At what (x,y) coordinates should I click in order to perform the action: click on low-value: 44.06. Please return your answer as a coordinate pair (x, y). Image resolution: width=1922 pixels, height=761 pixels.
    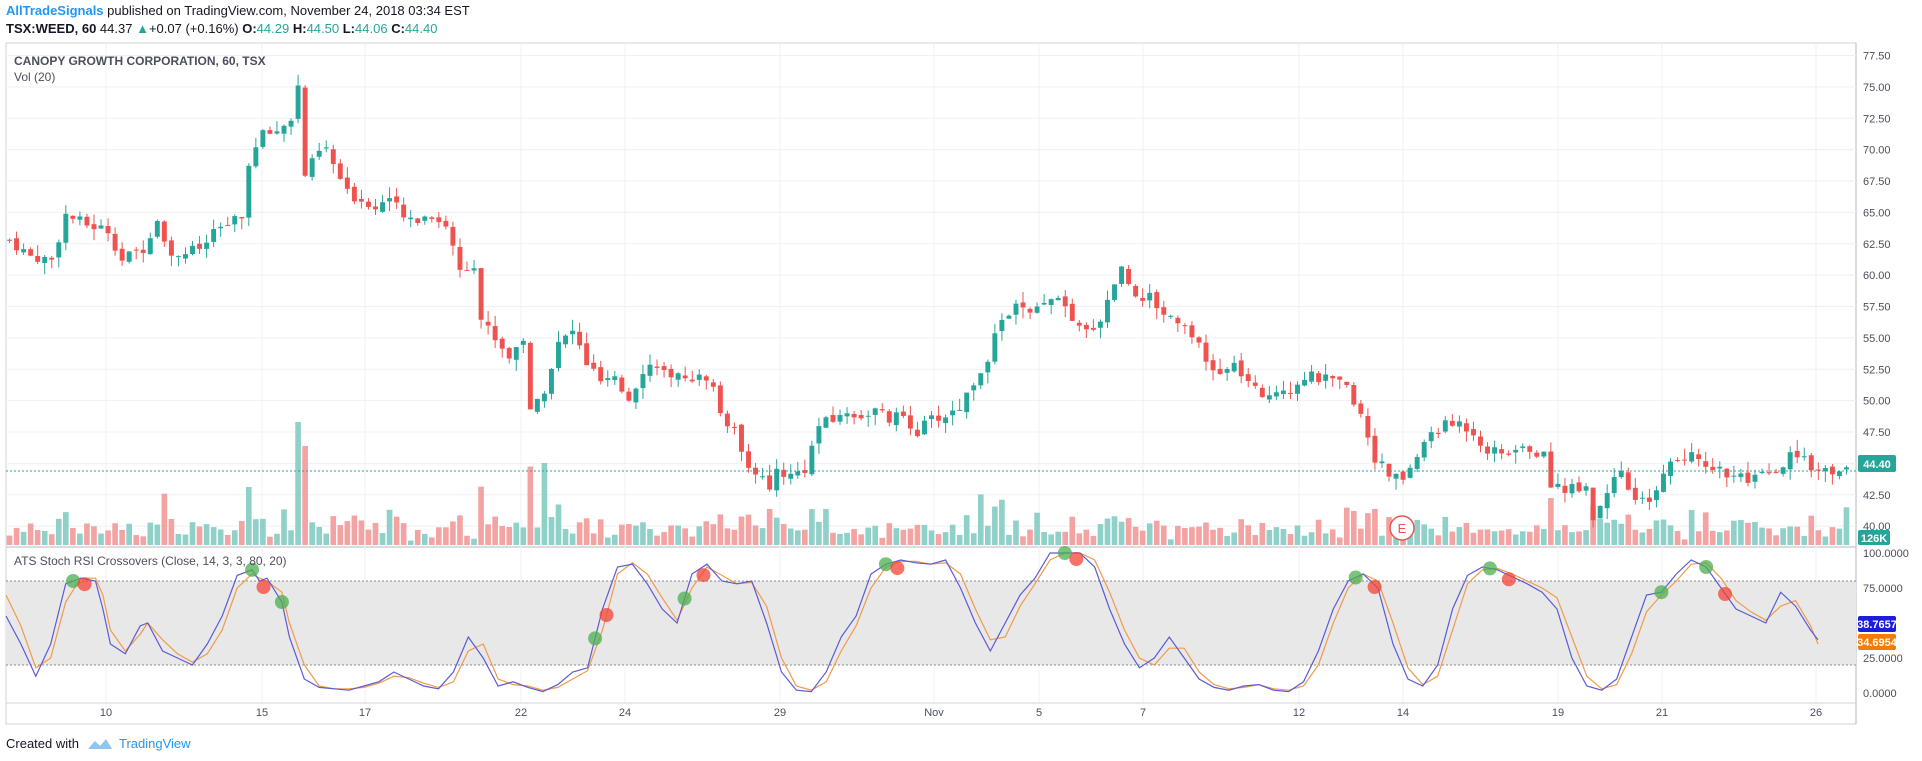
    Looking at the image, I should click on (371, 28).